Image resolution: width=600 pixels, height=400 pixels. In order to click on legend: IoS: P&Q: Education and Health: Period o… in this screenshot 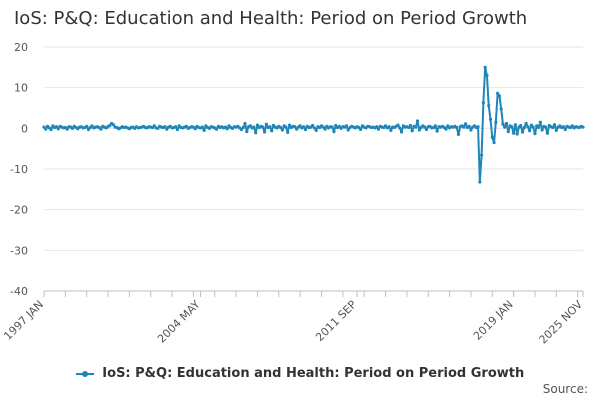, I will do `click(300, 373)`.